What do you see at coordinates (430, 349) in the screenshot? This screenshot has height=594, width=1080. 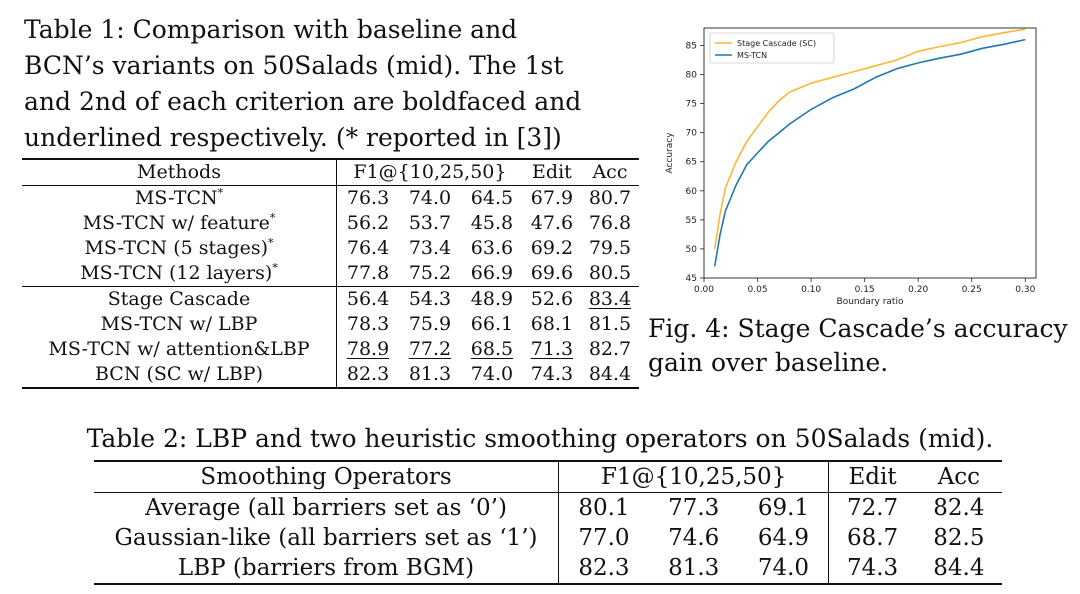 I see `f1-25-cell-second-best: 77.2` at bounding box center [430, 349].